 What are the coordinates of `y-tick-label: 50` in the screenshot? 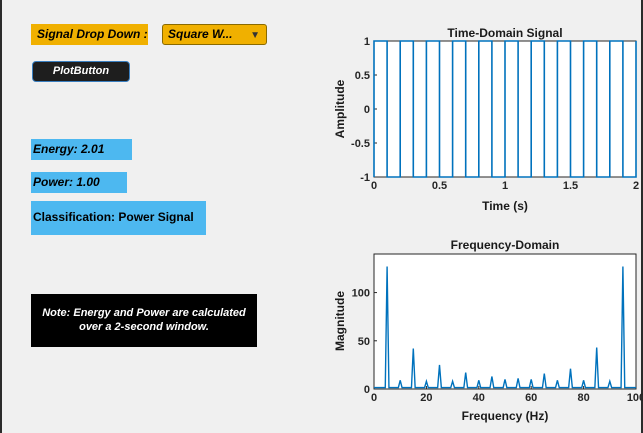 It's located at (364, 342).